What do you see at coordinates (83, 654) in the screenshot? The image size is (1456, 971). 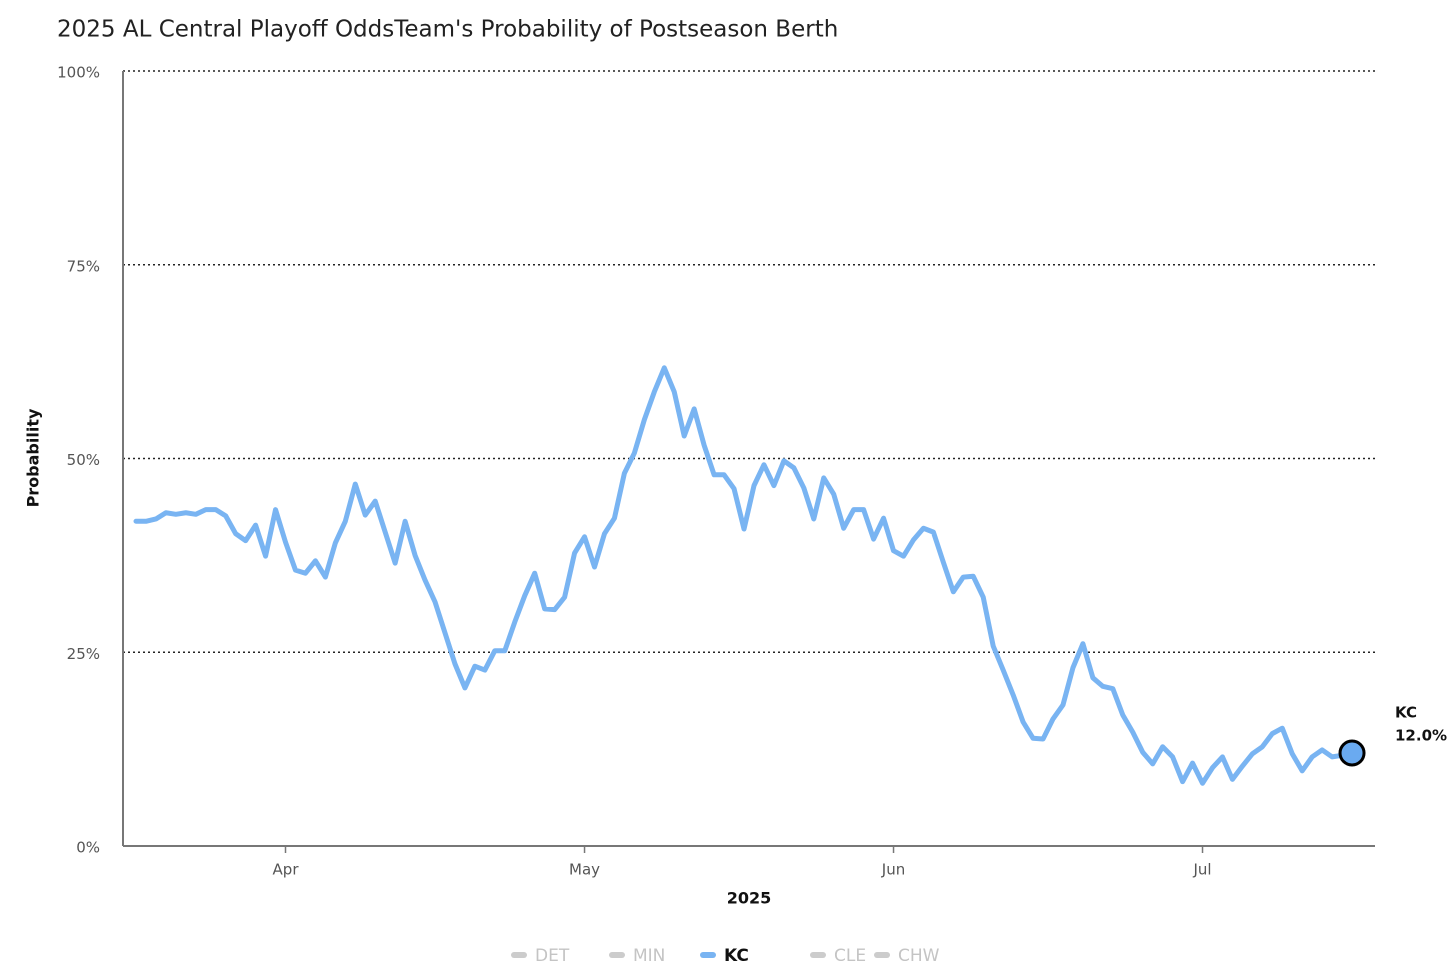 I see `y-tick-label: 25%` at bounding box center [83, 654].